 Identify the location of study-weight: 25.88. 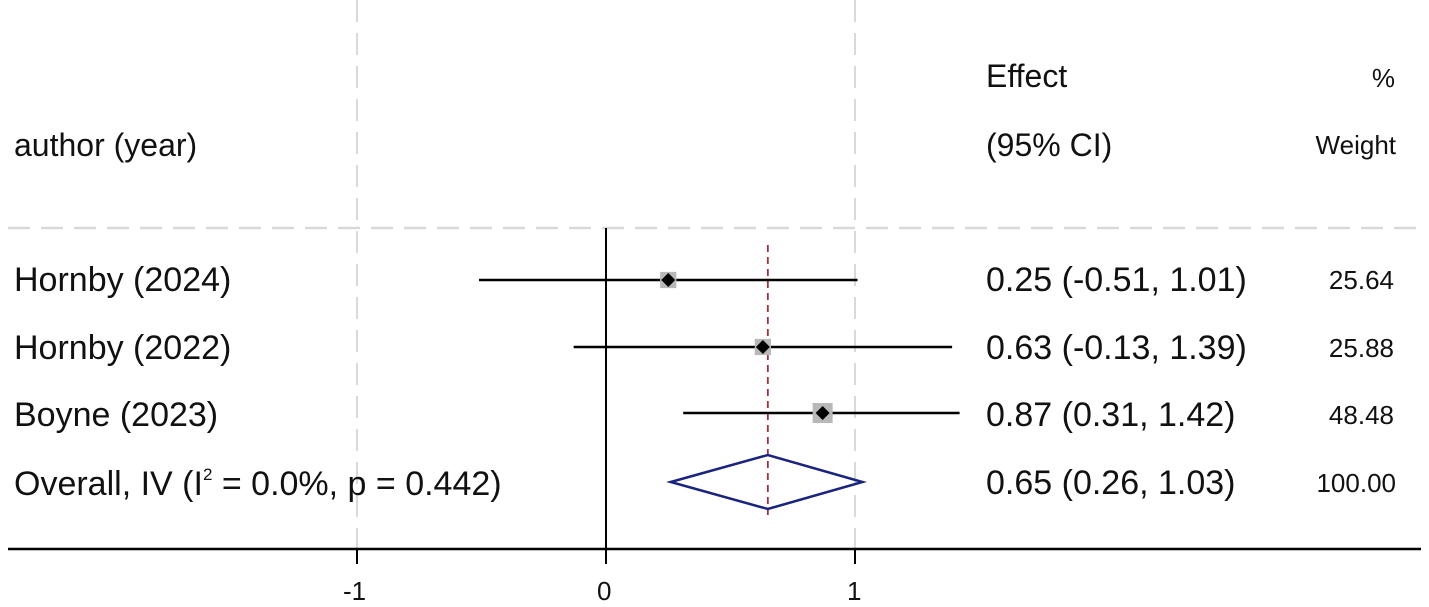
(1361, 348).